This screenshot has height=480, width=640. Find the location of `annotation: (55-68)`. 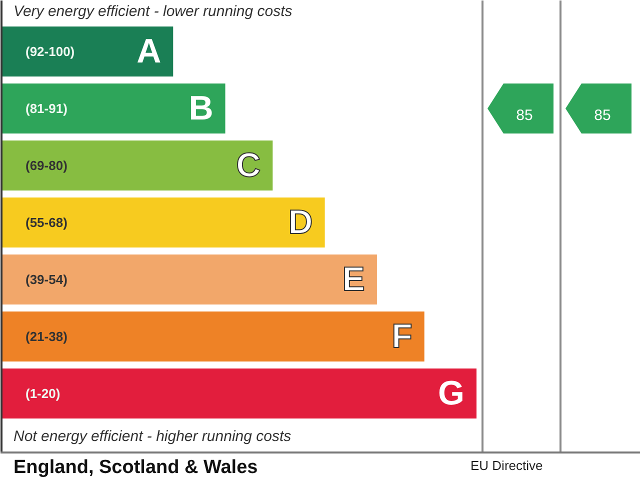

annotation: (55-68) is located at coordinates (47, 222).